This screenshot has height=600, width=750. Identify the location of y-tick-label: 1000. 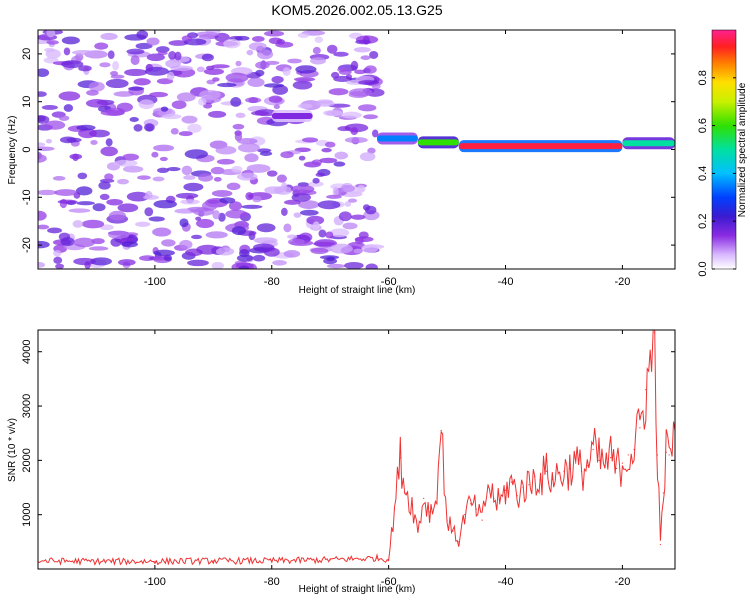
(27, 514).